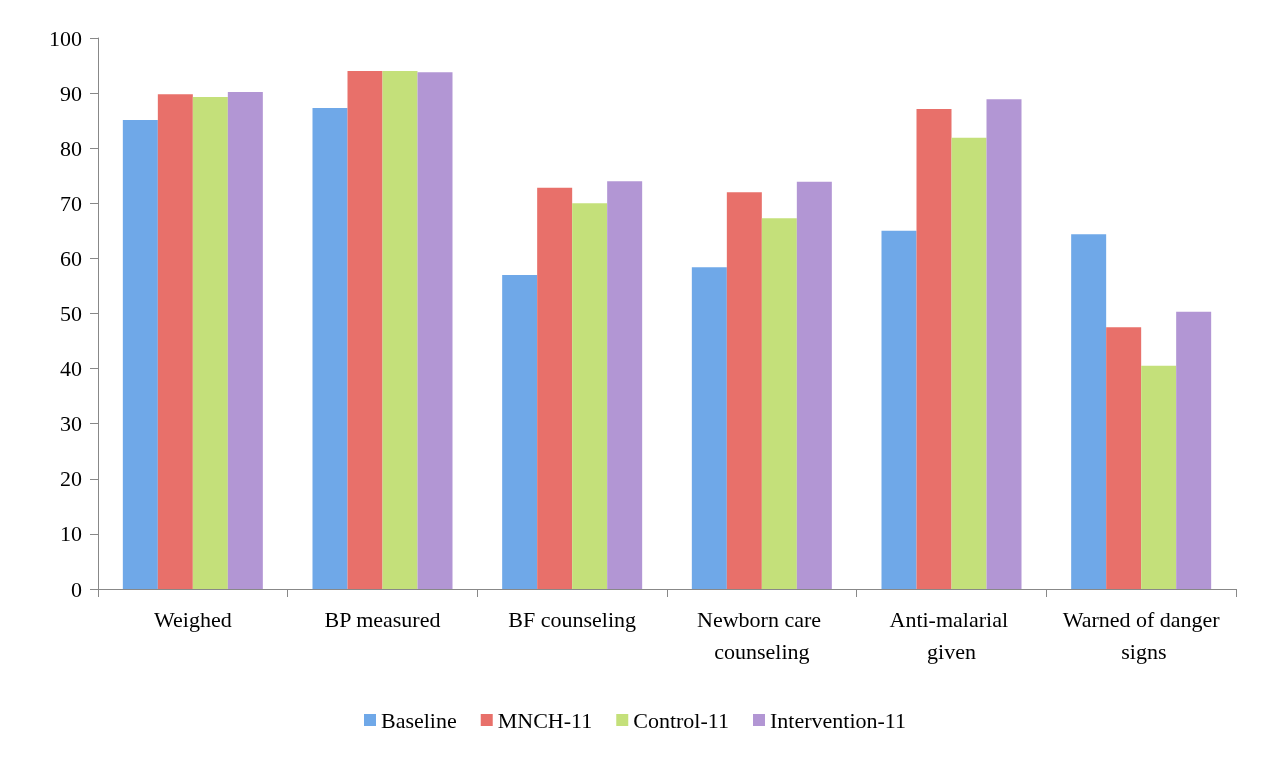 This screenshot has height=758, width=1270. Describe the element at coordinates (65, 38) in the screenshot. I see `y-tick-label: 100` at that location.